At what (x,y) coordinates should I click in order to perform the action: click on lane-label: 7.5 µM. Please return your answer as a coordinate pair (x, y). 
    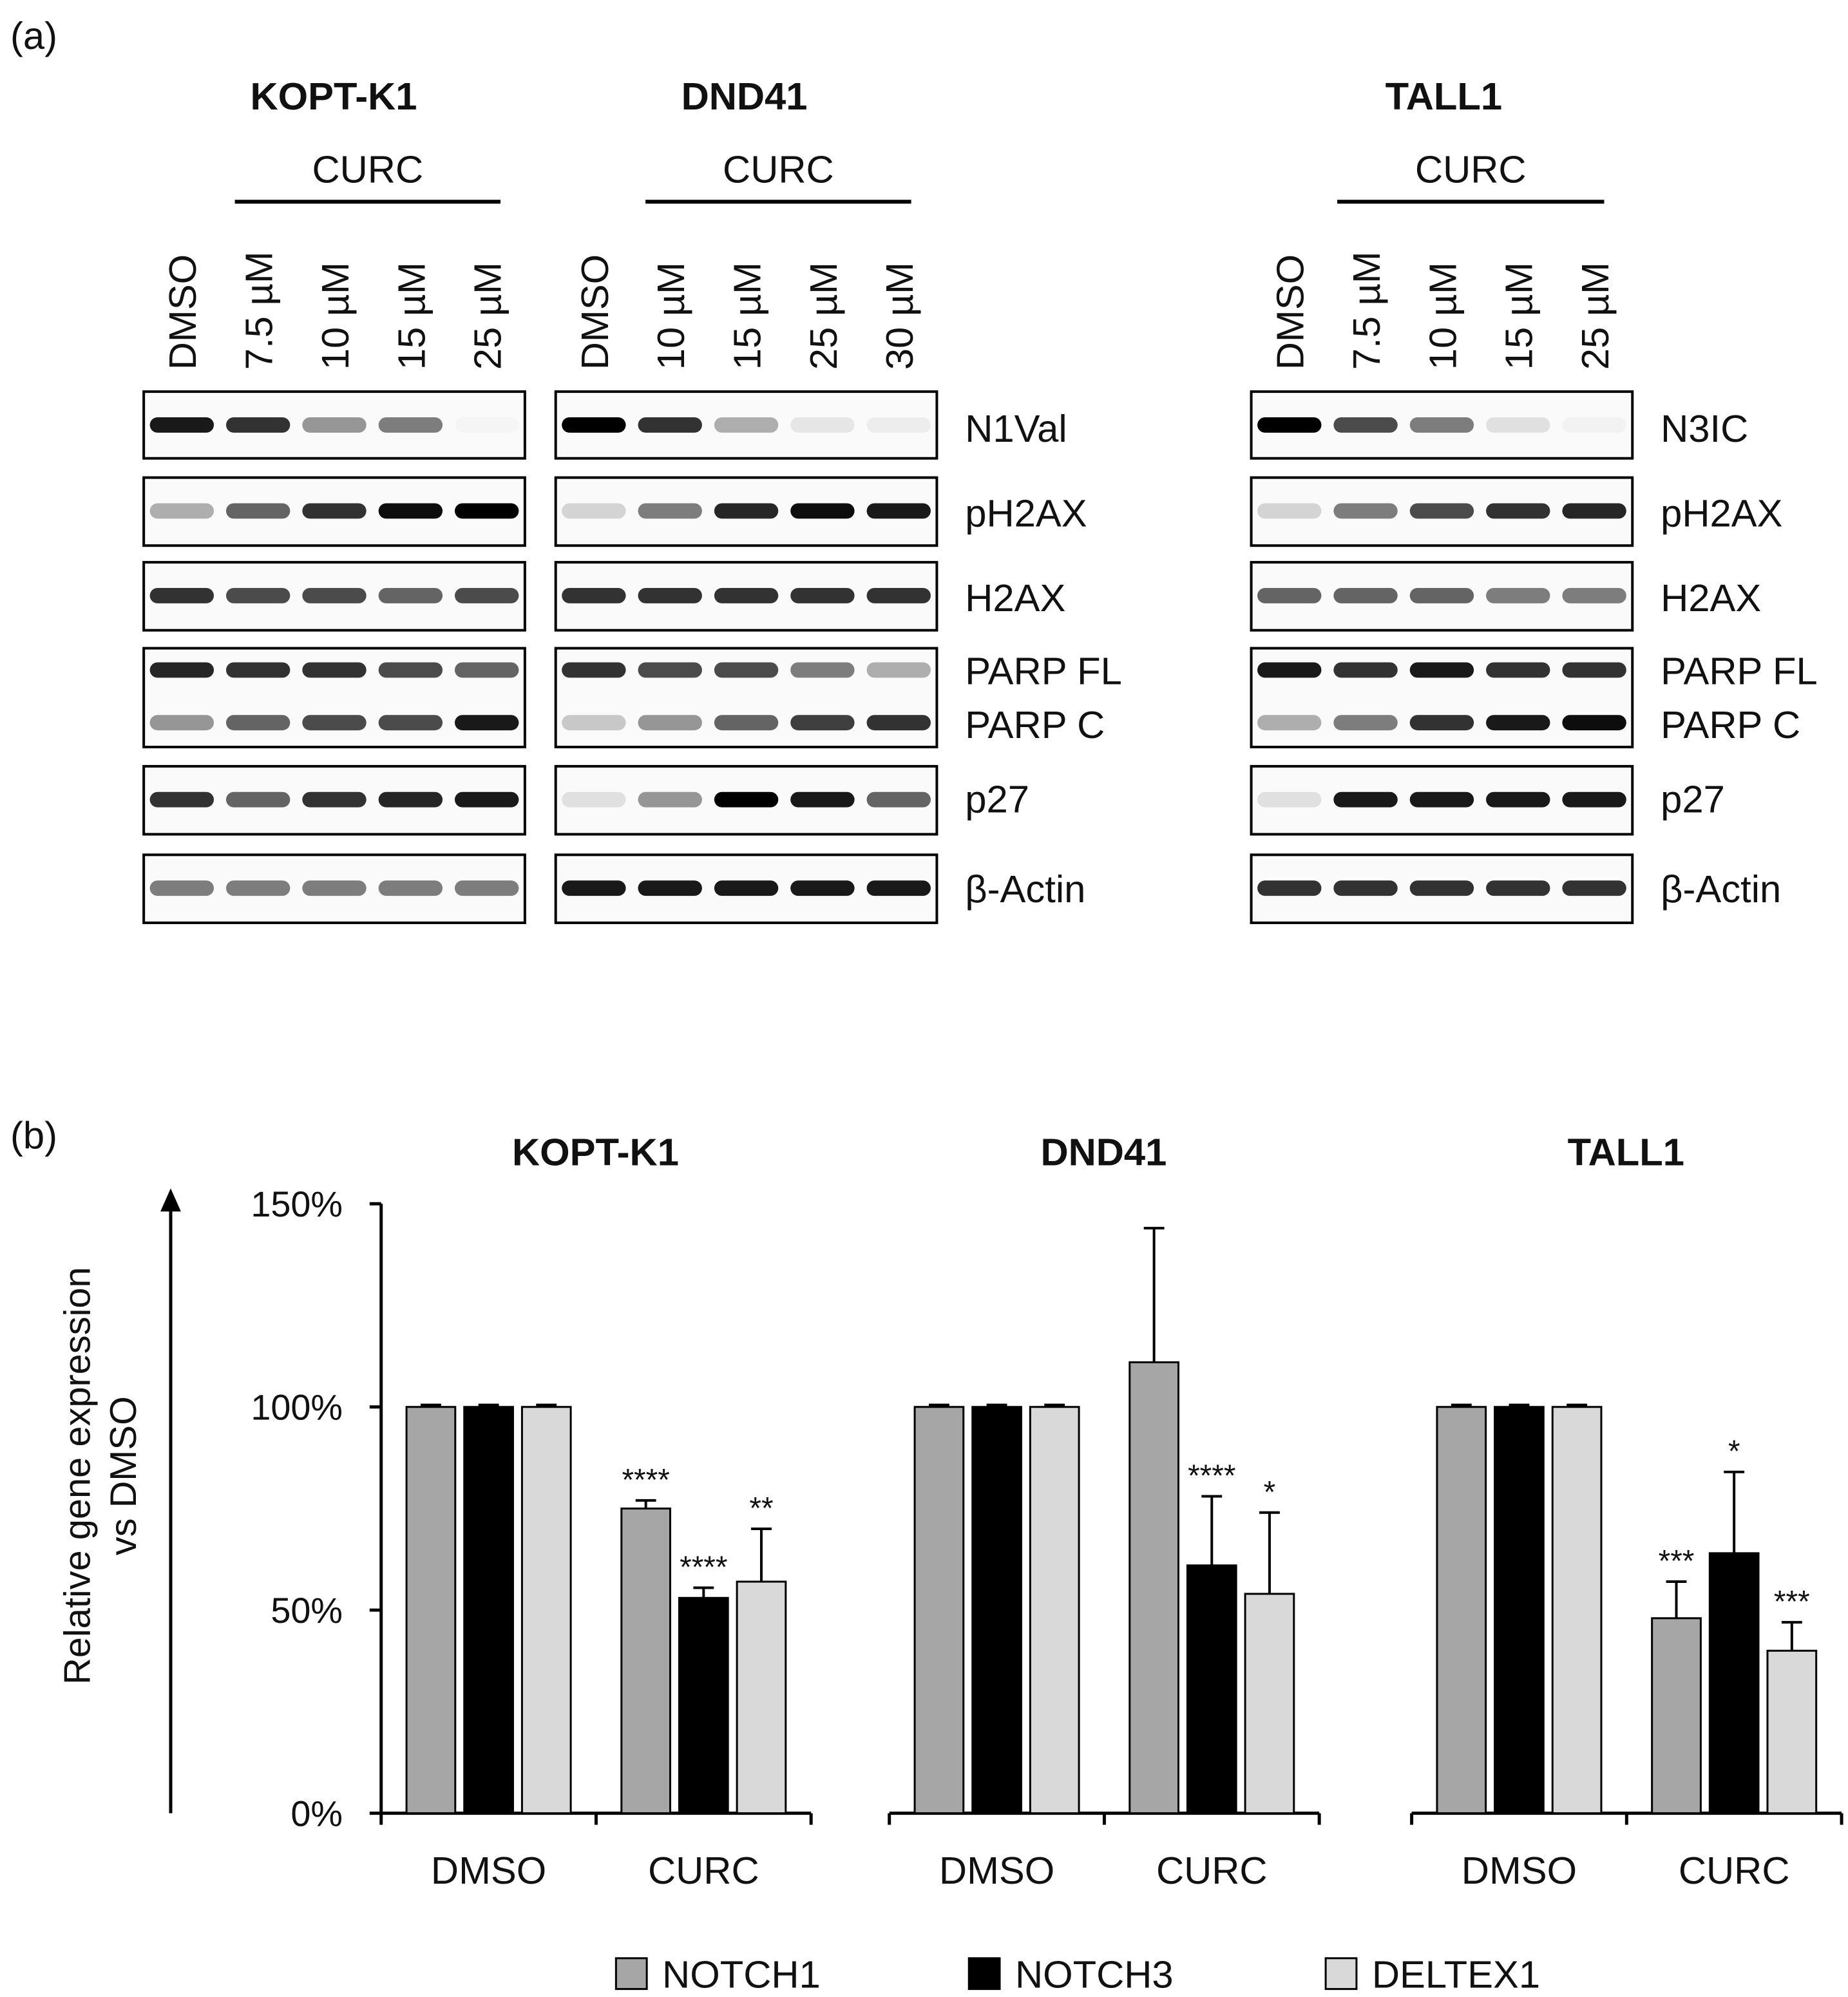
    Looking at the image, I should click on (1367, 310).